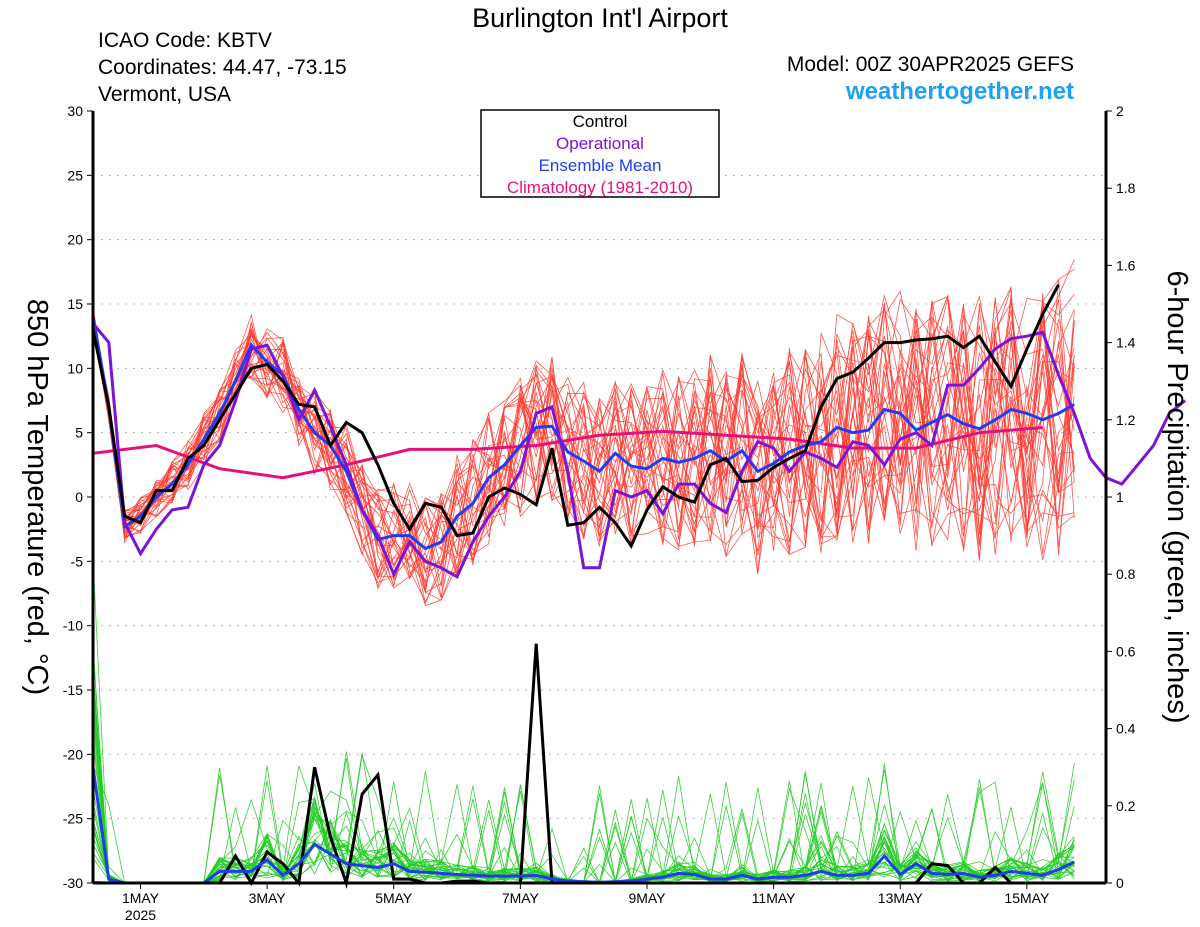 The width and height of the screenshot is (1200, 927). I want to click on icao-code: ICAO Code: KBTV, so click(185, 40).